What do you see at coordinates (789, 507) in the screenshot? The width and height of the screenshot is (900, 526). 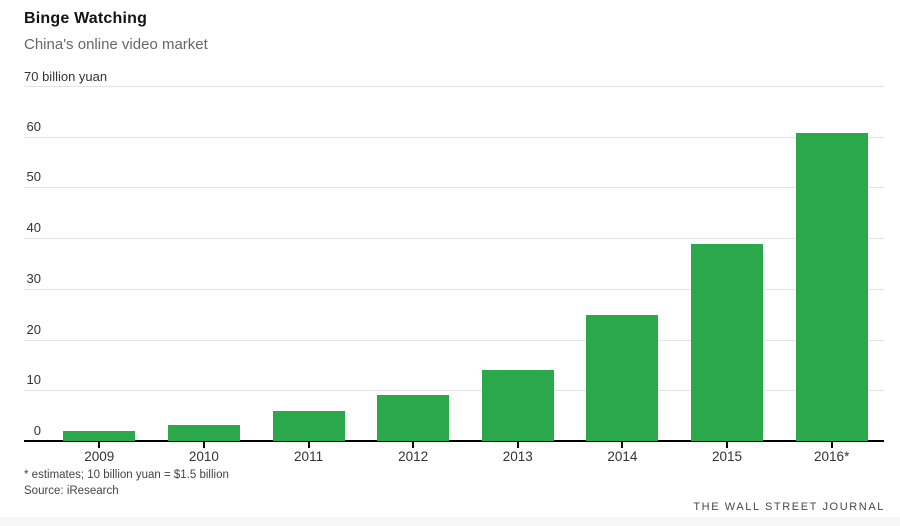 I see `wsj-brand-text: THE WALL STREET JOURNAL` at bounding box center [789, 507].